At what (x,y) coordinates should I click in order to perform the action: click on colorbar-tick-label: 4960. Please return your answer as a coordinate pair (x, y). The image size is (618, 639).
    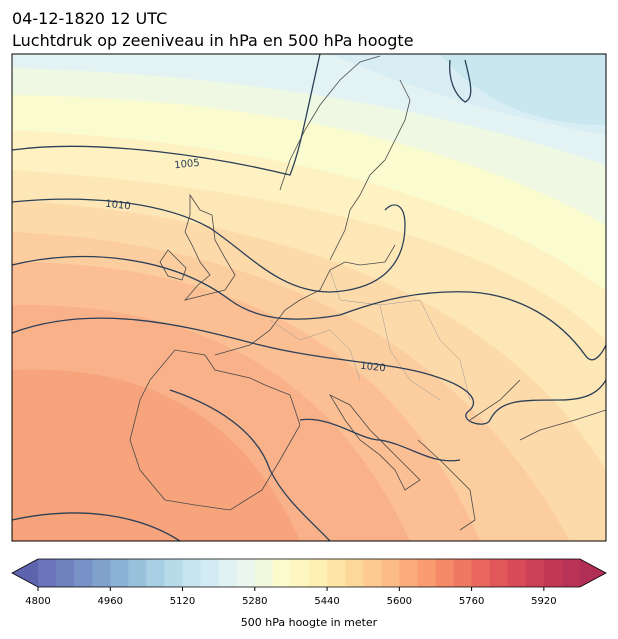
    Looking at the image, I should click on (110, 601).